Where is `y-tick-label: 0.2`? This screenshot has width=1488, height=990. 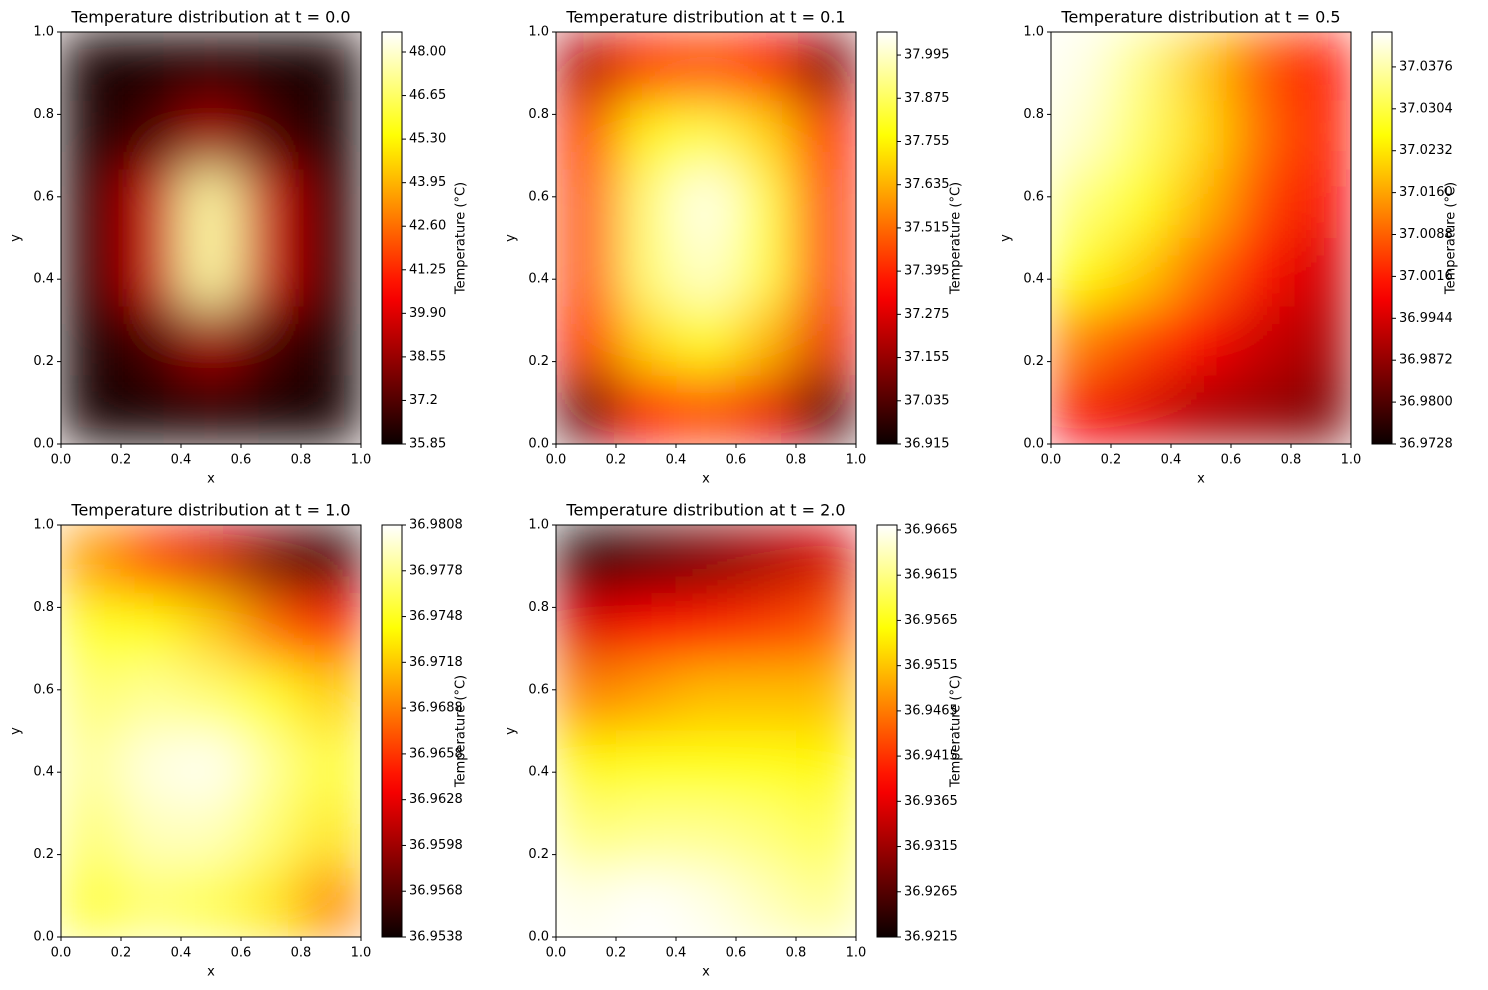
y-tick-label: 0.2 is located at coordinates (43, 361).